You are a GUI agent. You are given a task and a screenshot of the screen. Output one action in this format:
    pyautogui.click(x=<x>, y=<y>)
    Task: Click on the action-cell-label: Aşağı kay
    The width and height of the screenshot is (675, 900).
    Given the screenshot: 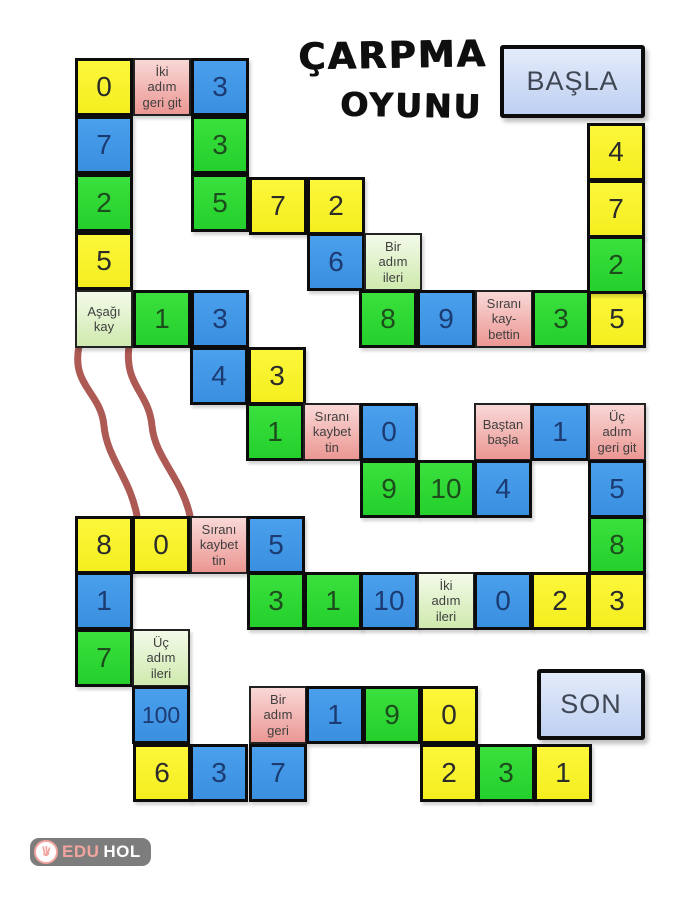 What is the action you would take?
    pyautogui.click(x=104, y=318)
    